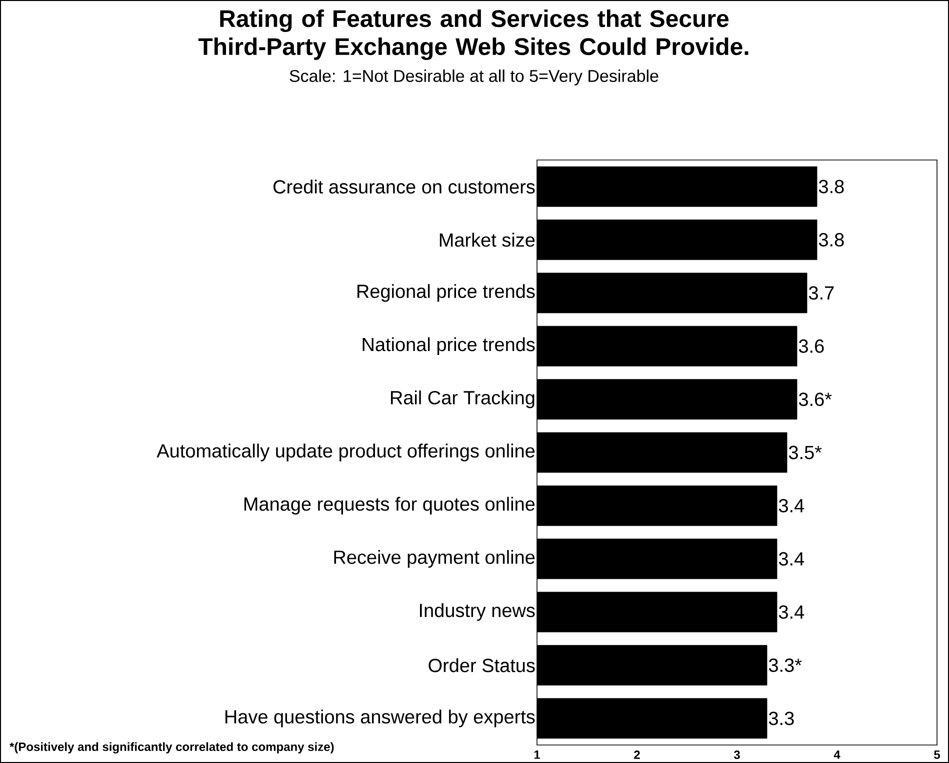 The height and width of the screenshot is (763, 949). I want to click on y-tick-label: Rail Car Tracking, so click(462, 399).